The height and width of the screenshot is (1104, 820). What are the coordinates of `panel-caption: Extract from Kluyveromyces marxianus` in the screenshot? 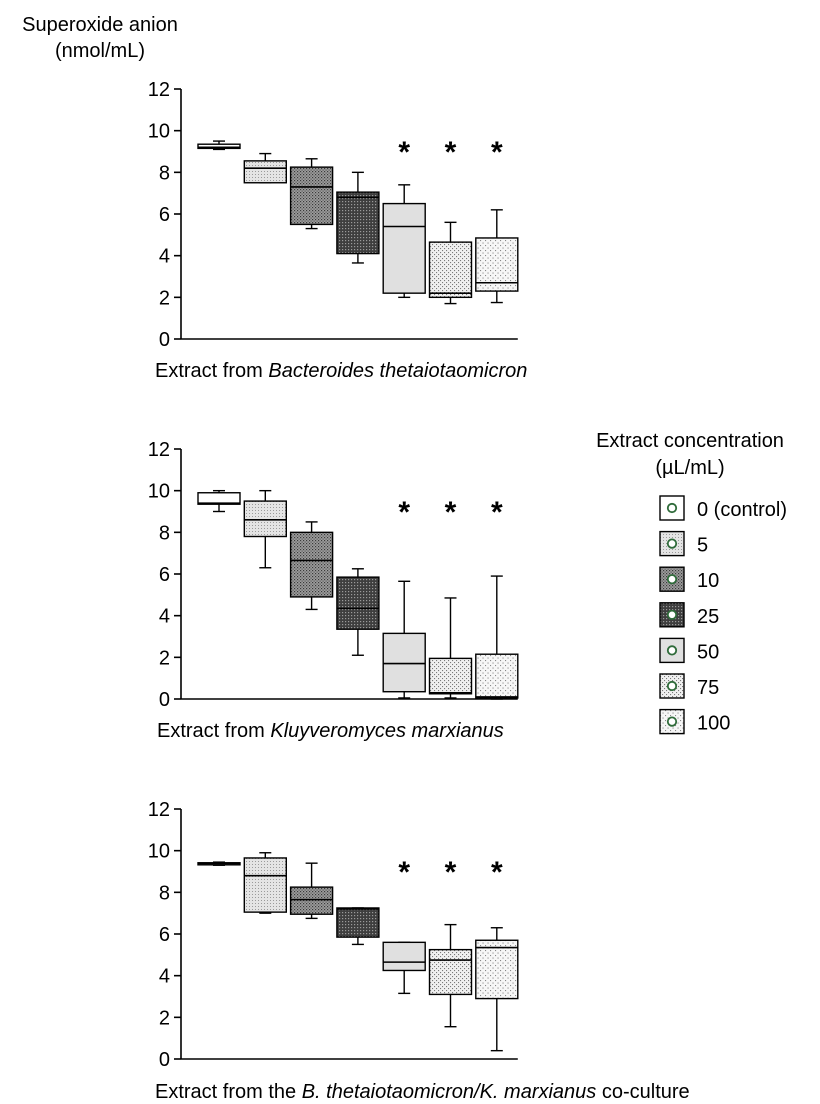 It's located at (330, 731).